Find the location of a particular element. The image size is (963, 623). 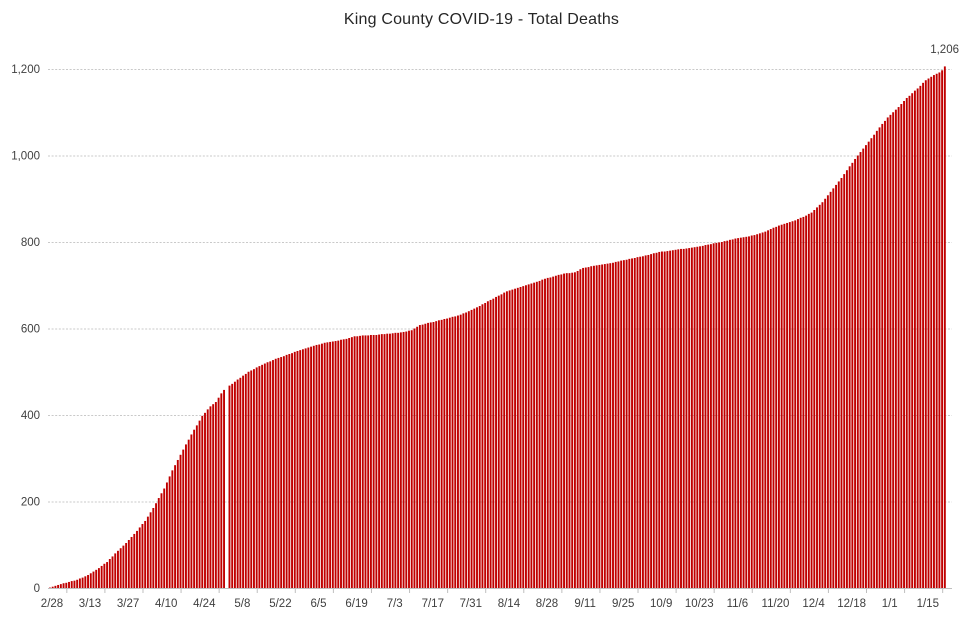

x-tick-label: 4/24 is located at coordinates (204, 604).